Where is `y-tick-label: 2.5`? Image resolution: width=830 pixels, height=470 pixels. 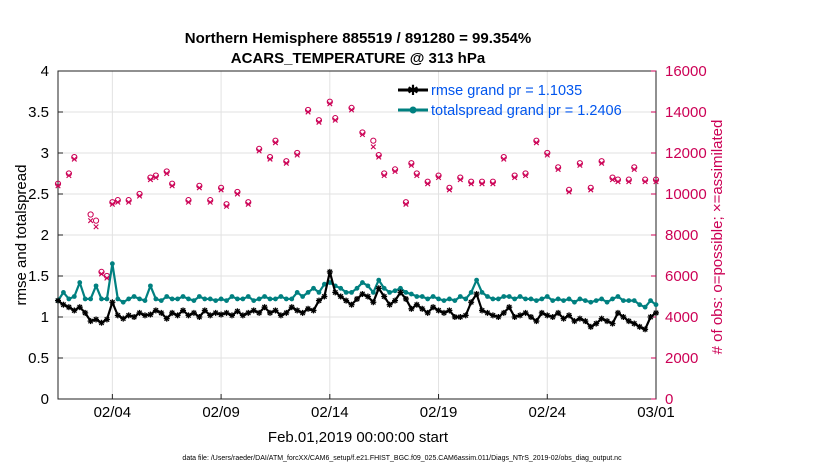
y-tick-label: 2.5 is located at coordinates (38, 194).